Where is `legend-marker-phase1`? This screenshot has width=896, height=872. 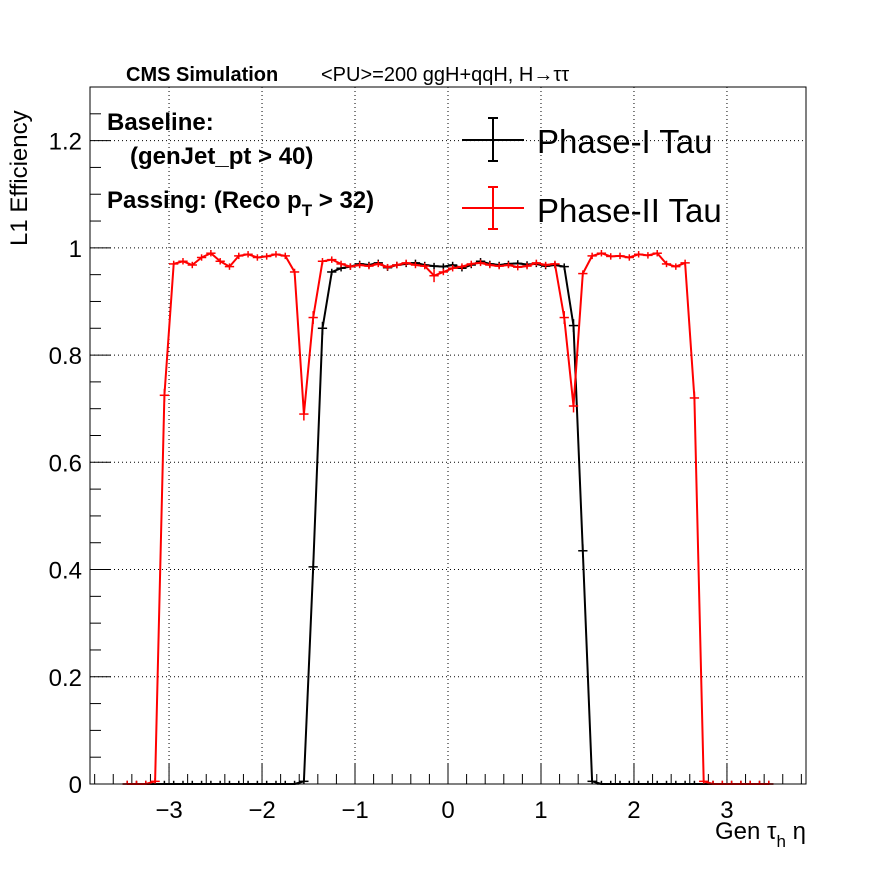
legend-marker-phase1 is located at coordinates (493, 139).